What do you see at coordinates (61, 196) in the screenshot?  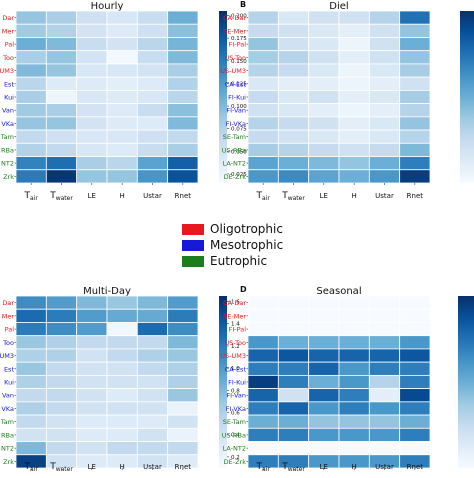 I see `x-tick-label: Twater` at bounding box center [61, 196].